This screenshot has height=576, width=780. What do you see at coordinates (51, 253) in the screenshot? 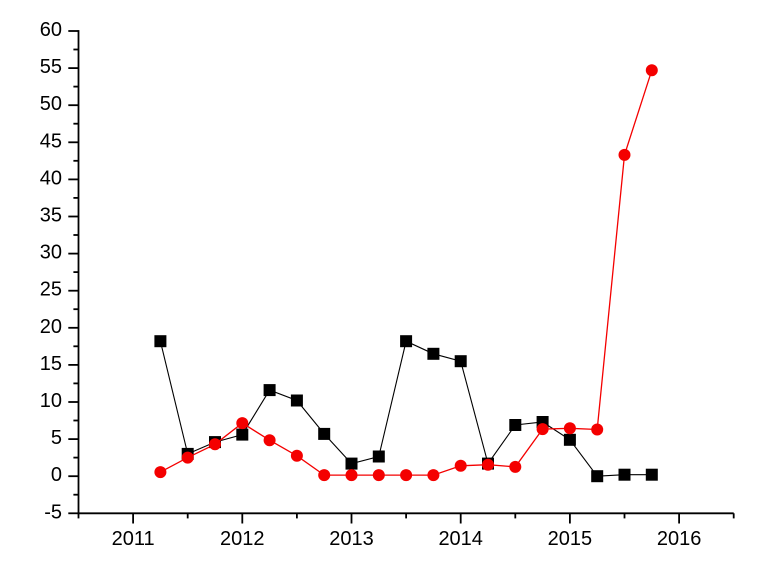
I see `svg-text: 30` at bounding box center [51, 253].